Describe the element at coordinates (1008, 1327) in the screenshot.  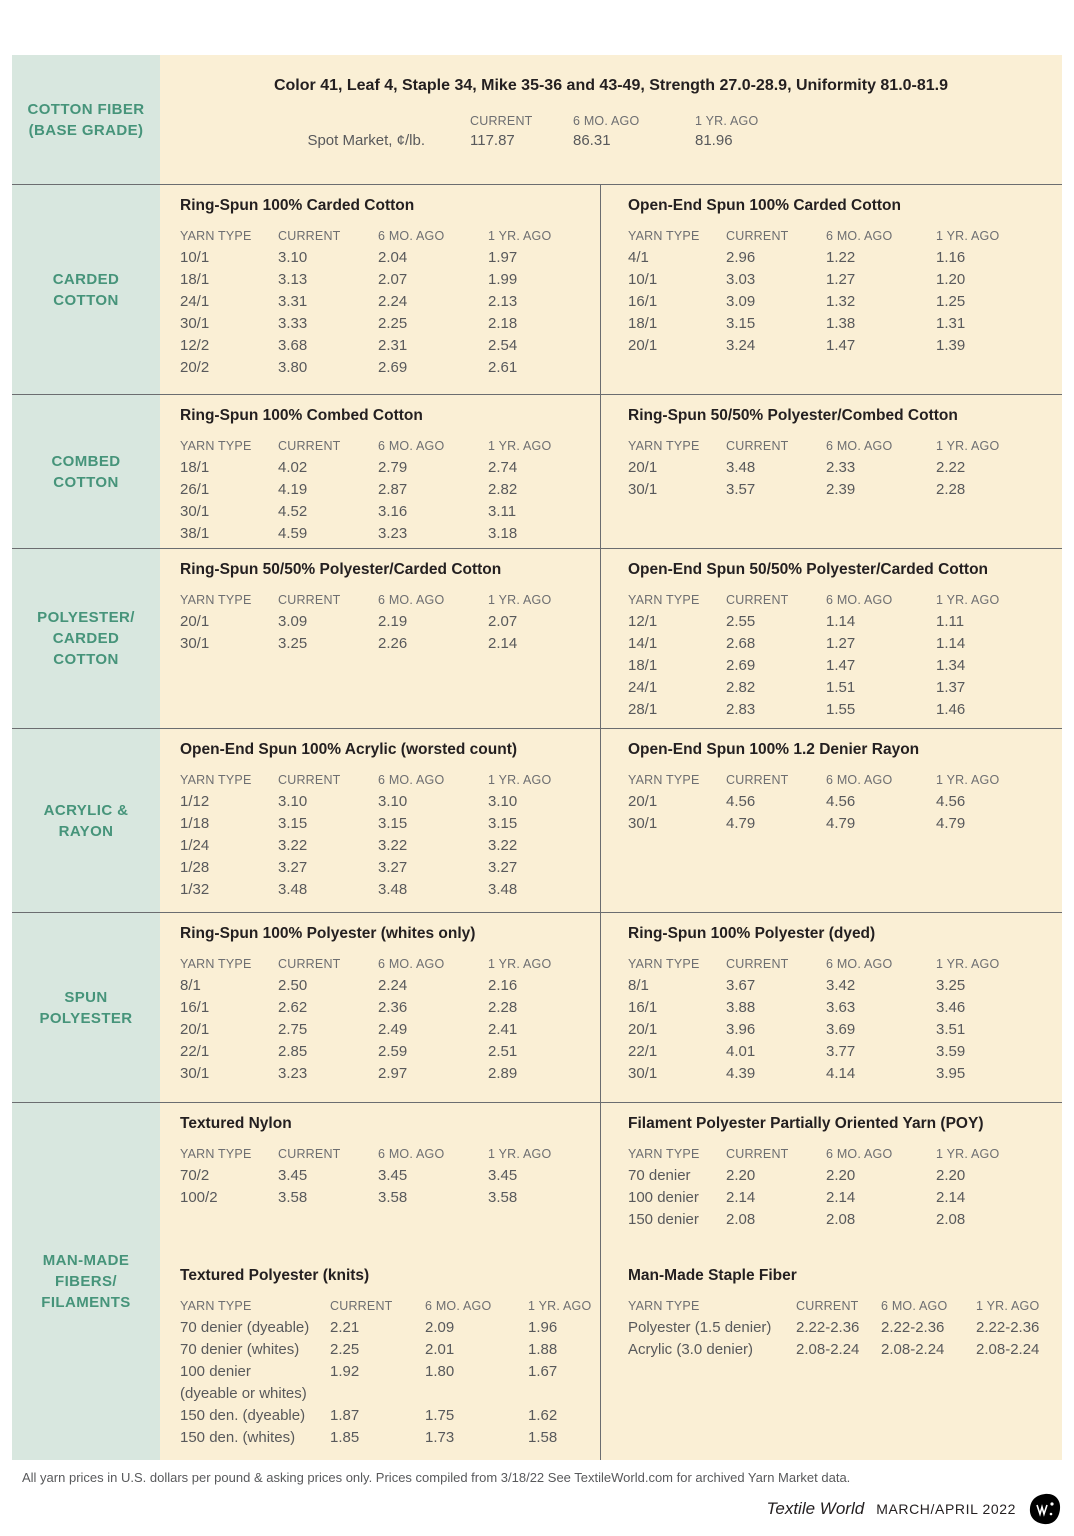
I see `price-cell: 2.22-2.36` at that location.